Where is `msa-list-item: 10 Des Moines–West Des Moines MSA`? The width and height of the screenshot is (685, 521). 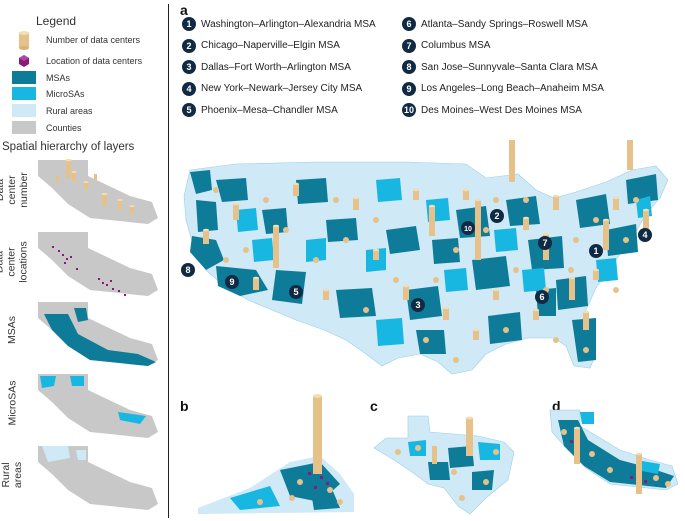
msa-list-item: 10 Des Moines–West Des Moines MSA is located at coordinates (492, 110).